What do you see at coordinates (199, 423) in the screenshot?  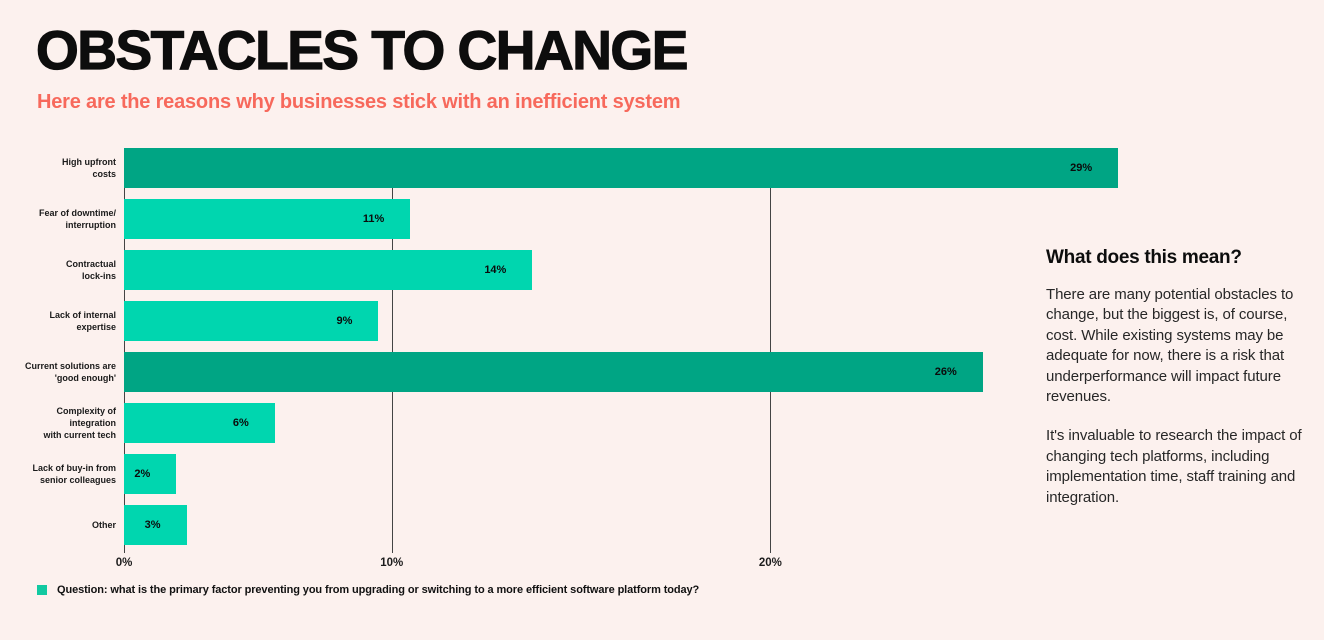 I see `bar: 6%` at bounding box center [199, 423].